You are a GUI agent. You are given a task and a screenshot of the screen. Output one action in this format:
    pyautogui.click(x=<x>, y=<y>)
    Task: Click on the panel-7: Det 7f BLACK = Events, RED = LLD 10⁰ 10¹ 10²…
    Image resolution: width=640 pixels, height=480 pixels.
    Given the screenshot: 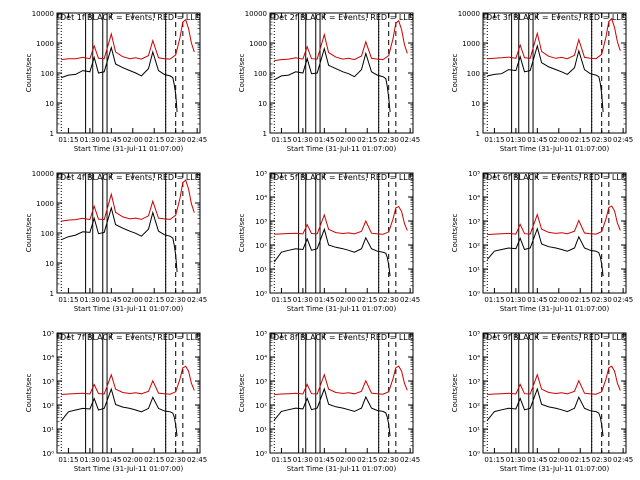 What is the action you would take?
    pyautogui.click(x=116, y=401)
    